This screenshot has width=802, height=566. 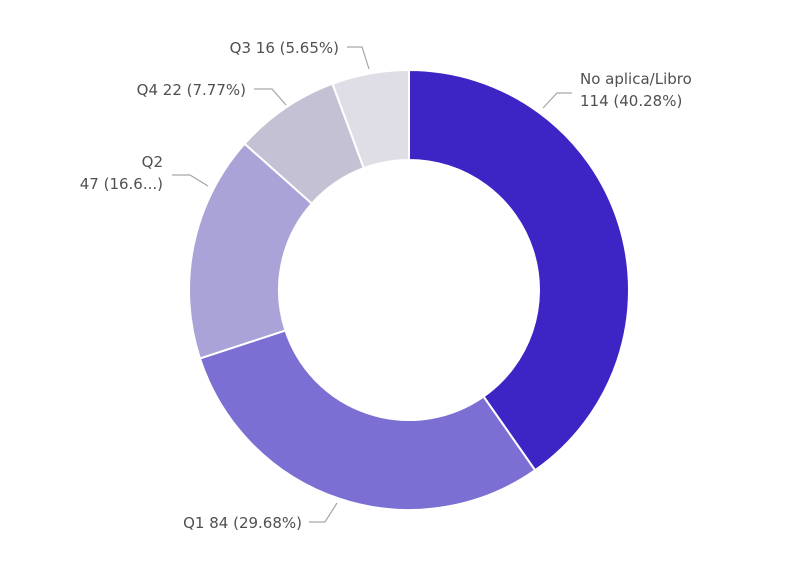 What do you see at coordinates (367, 420) in the screenshot?
I see `slice-q1` at bounding box center [367, 420].